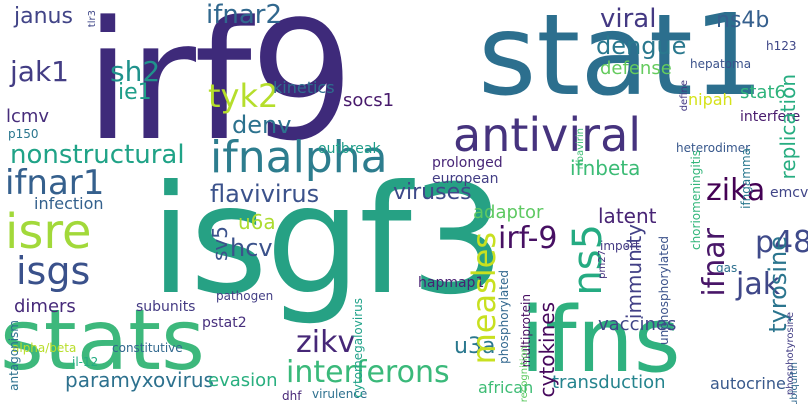  What do you see at coordinates (265, 194) in the screenshot?
I see `word-flavivirus: flavivirus` at bounding box center [265, 194].